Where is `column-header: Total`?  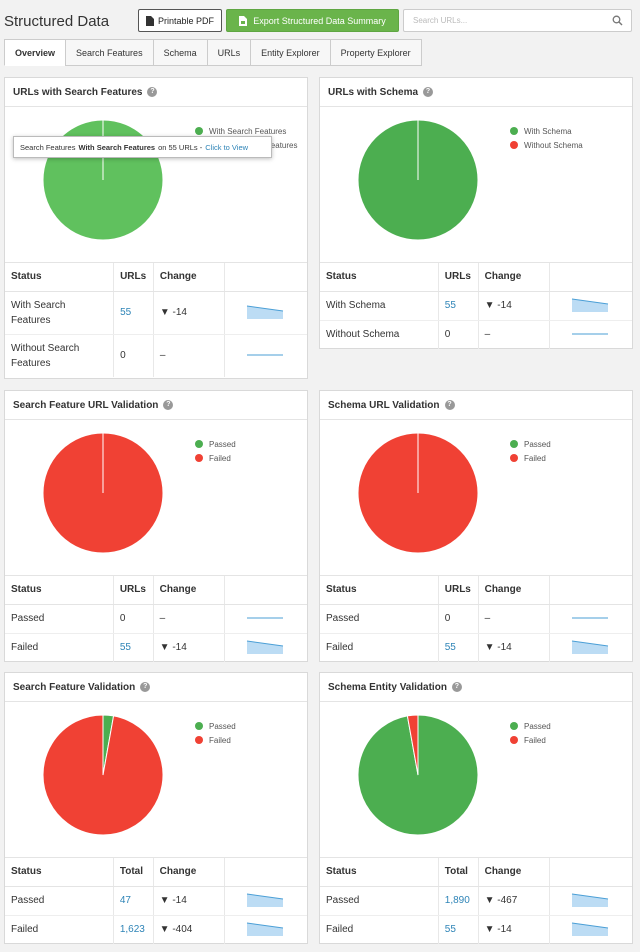
column-header: Total is located at coordinates (458, 872).